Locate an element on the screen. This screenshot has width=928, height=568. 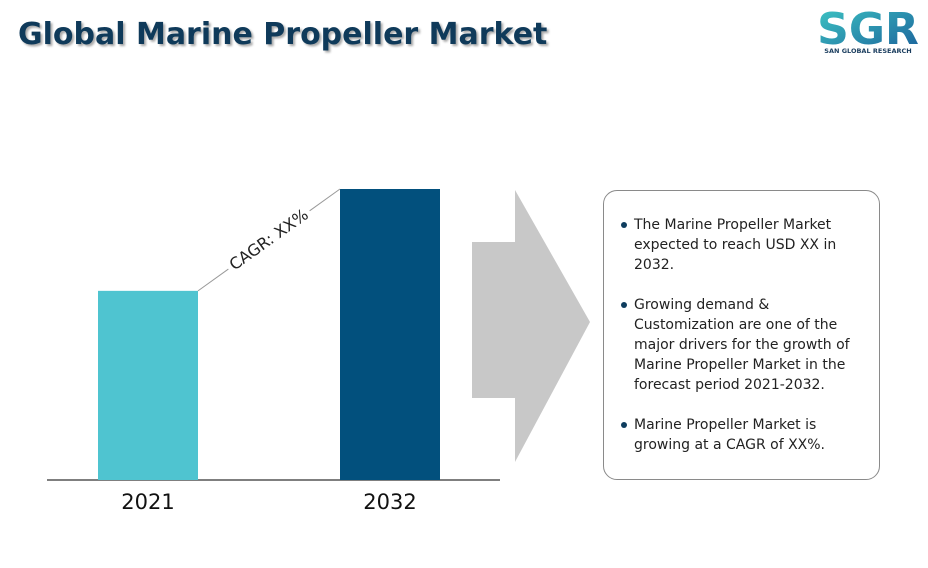
arrow is located at coordinates (531, 326).